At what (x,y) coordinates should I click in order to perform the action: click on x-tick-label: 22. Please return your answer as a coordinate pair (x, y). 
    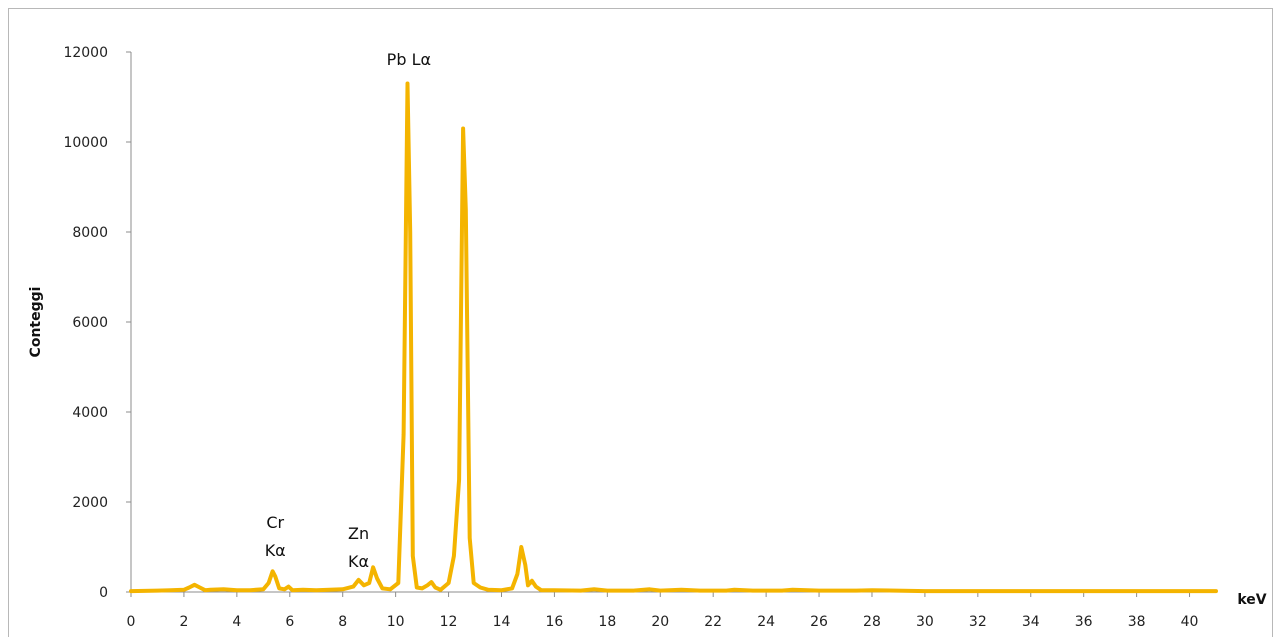
    Looking at the image, I should click on (713, 622).